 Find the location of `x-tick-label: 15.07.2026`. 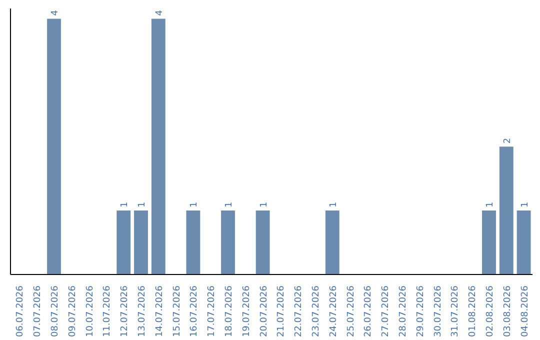

x-tick-label: 15.07.2026 is located at coordinates (177, 311).